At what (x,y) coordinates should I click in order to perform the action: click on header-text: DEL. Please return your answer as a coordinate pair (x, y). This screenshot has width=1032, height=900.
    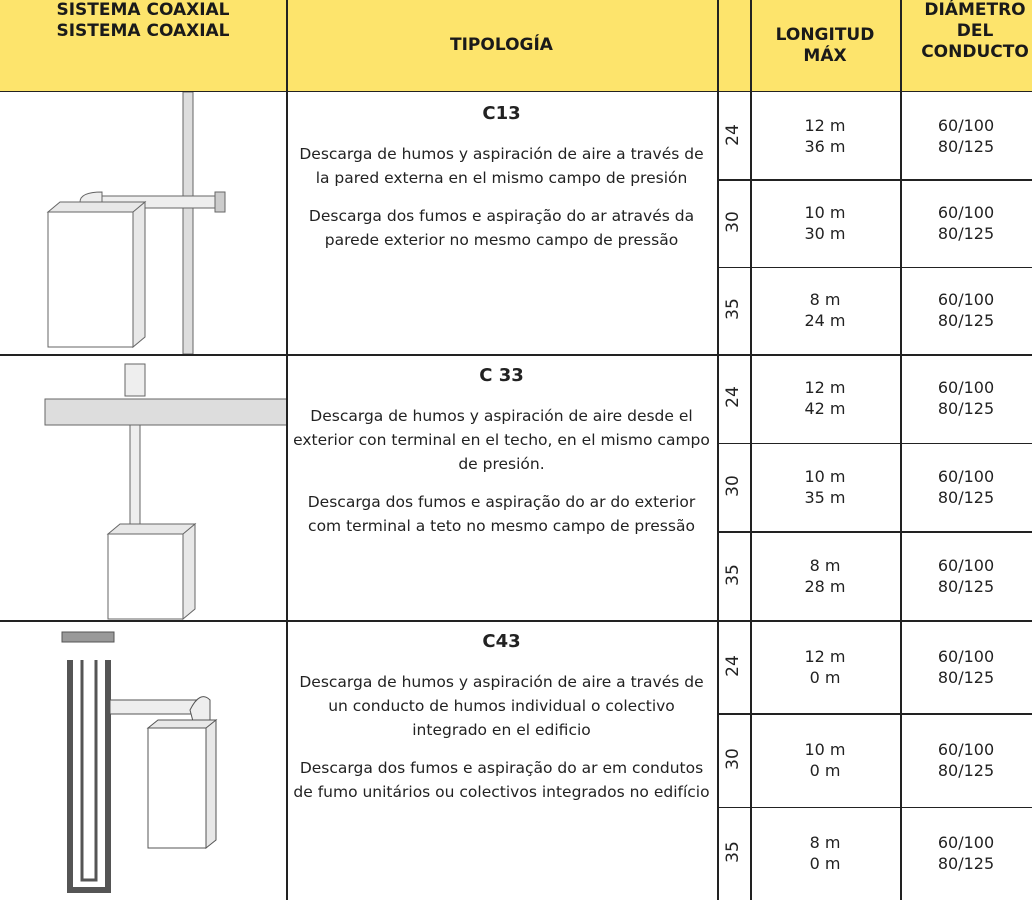
    Looking at the image, I should click on (975, 31).